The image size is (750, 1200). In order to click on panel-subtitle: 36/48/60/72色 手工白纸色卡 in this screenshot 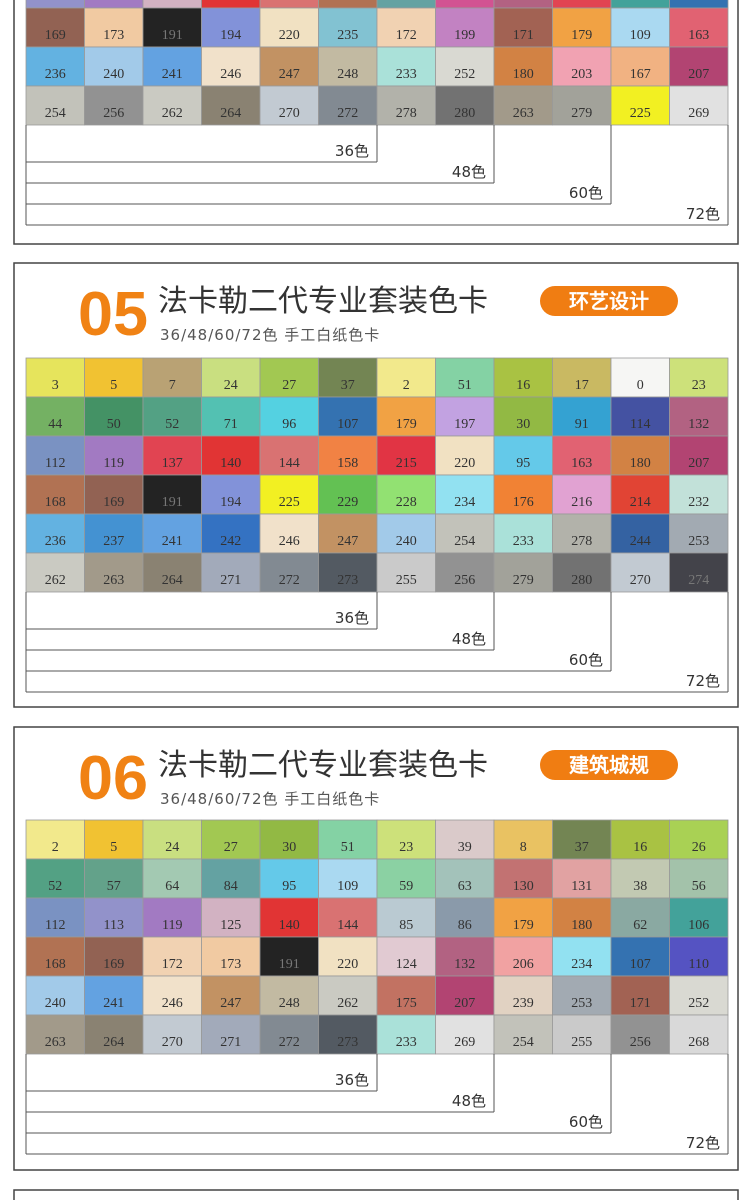, I will do `click(270, 335)`.